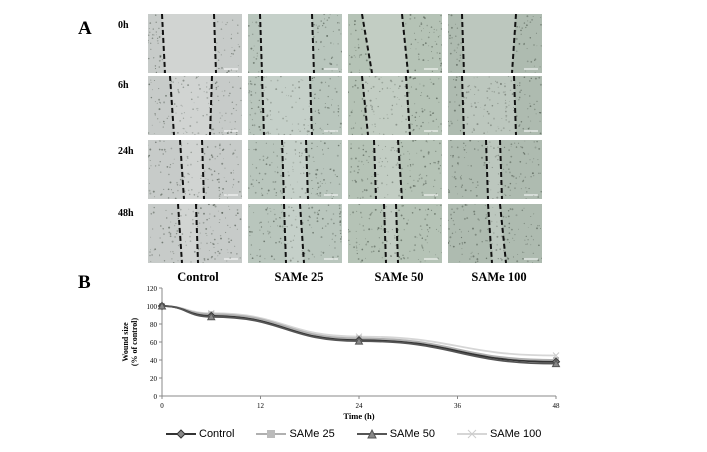 Image resolution: width=707 pixels, height=452 pixels. What do you see at coordinates (399, 277) in the screenshot?
I see `col-label-same50: SAMe 50` at bounding box center [399, 277].